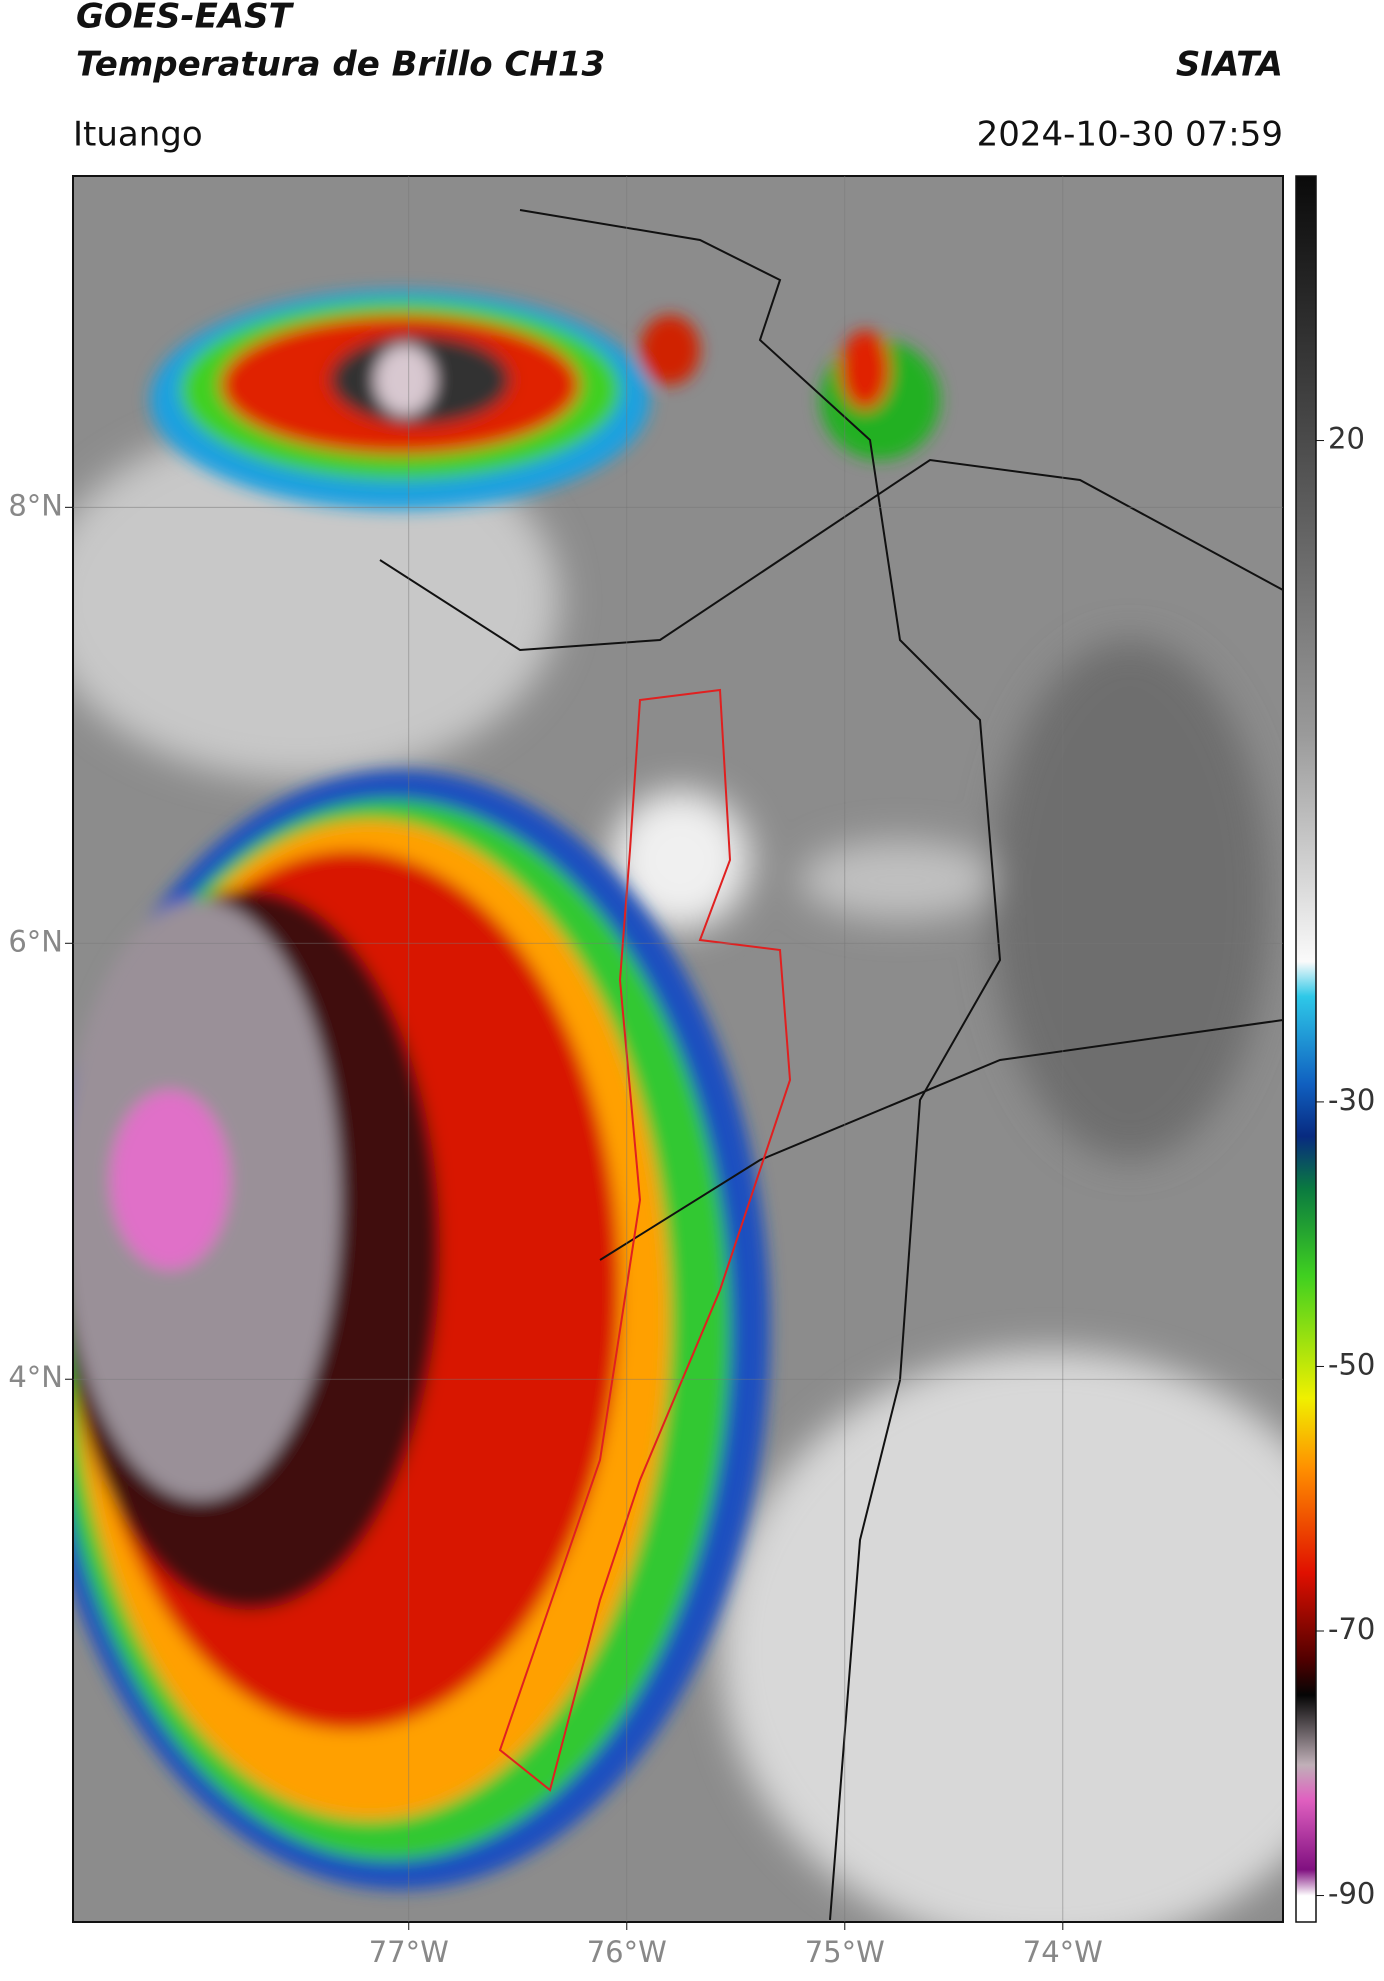 The width and height of the screenshot is (1384, 1981). What do you see at coordinates (1063, 1952) in the screenshot?
I see `x-tick-label: 74°W` at bounding box center [1063, 1952].